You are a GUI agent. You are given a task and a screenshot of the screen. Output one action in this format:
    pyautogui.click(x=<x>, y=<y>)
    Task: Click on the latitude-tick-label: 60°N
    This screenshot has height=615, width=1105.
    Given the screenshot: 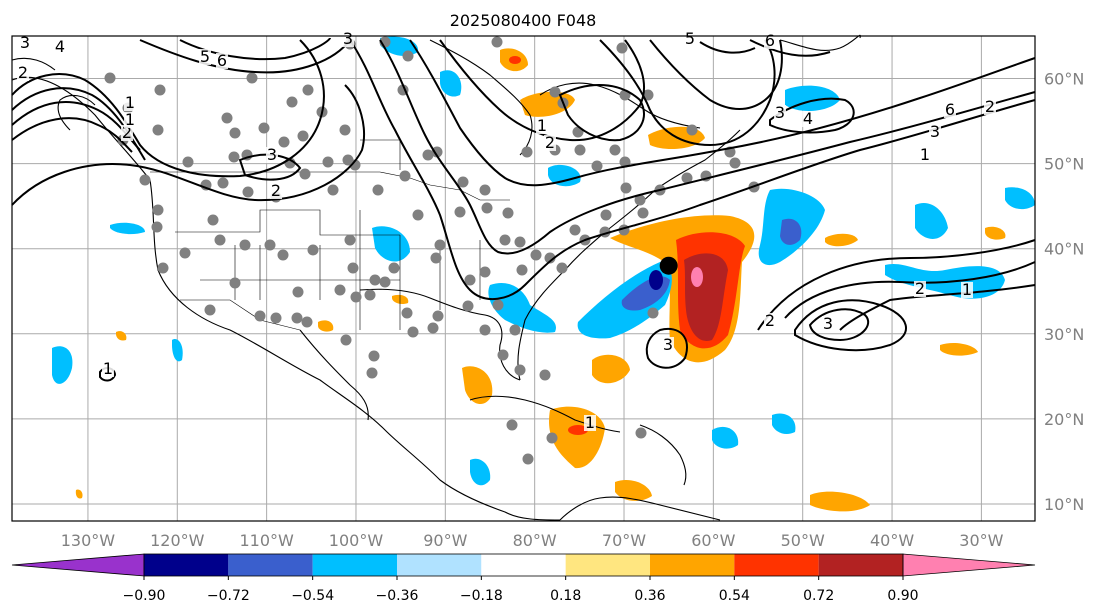 What is the action you would take?
    pyautogui.click(x=1064, y=79)
    